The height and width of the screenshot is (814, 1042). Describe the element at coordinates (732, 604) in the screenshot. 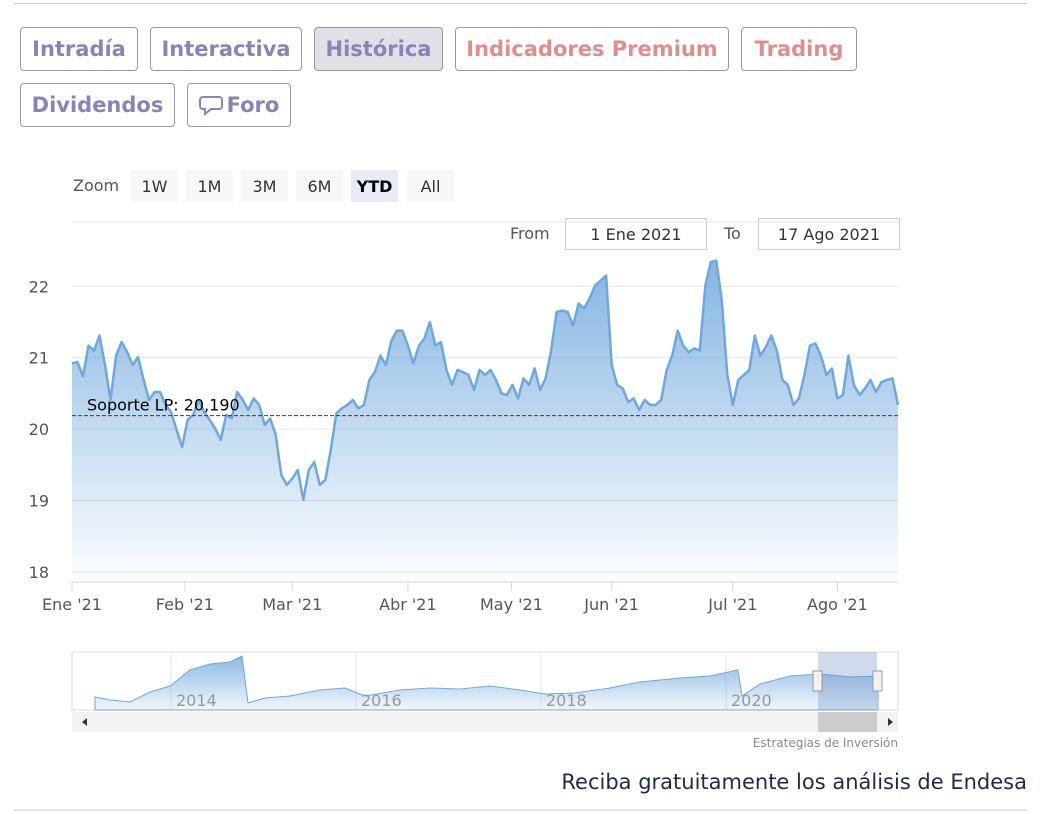

I see `x-tick-label: Jul '21` at that location.